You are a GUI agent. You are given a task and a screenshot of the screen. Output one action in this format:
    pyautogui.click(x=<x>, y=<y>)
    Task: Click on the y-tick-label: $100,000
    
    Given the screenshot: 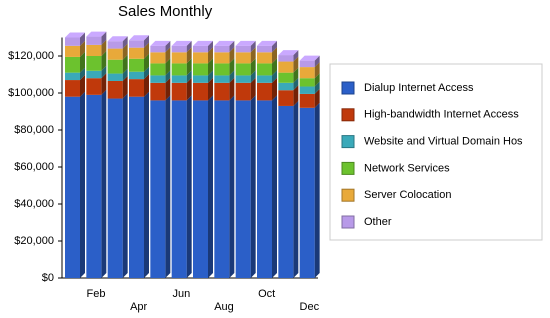 What is the action you would take?
    pyautogui.click(x=31, y=93)
    